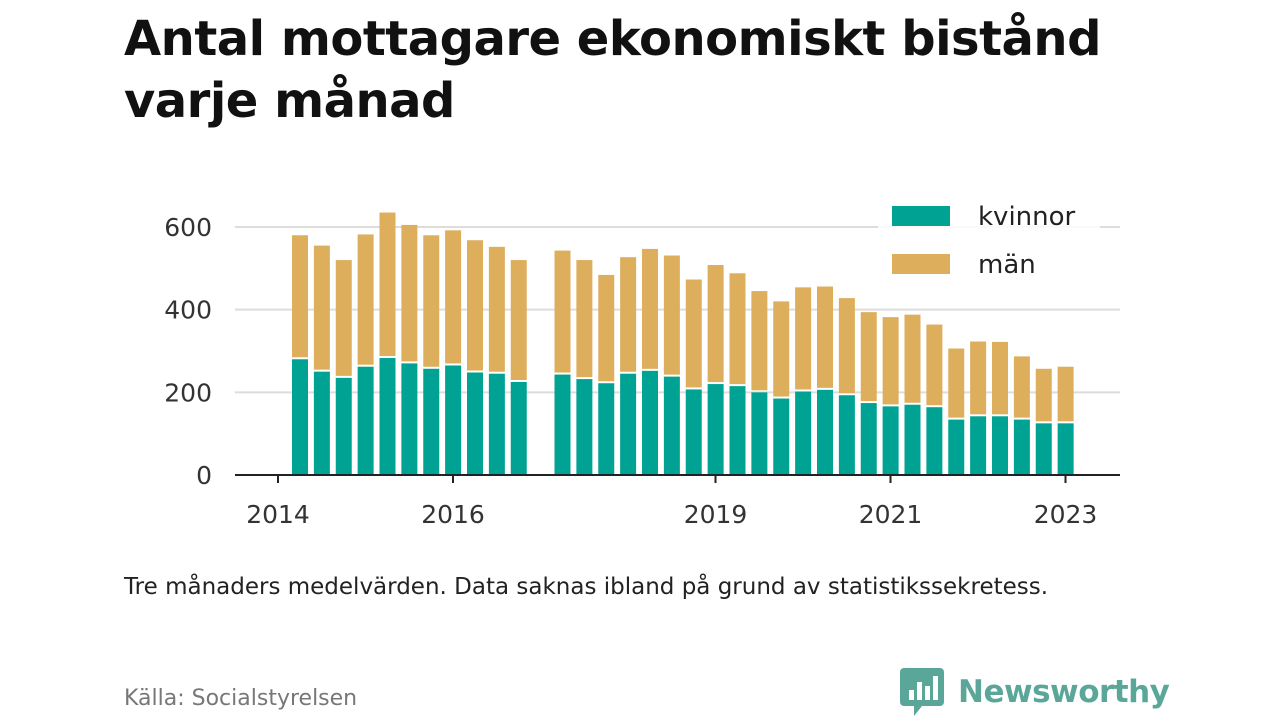 The image size is (1280, 720). I want to click on y-tick-label: 400, so click(188, 310).